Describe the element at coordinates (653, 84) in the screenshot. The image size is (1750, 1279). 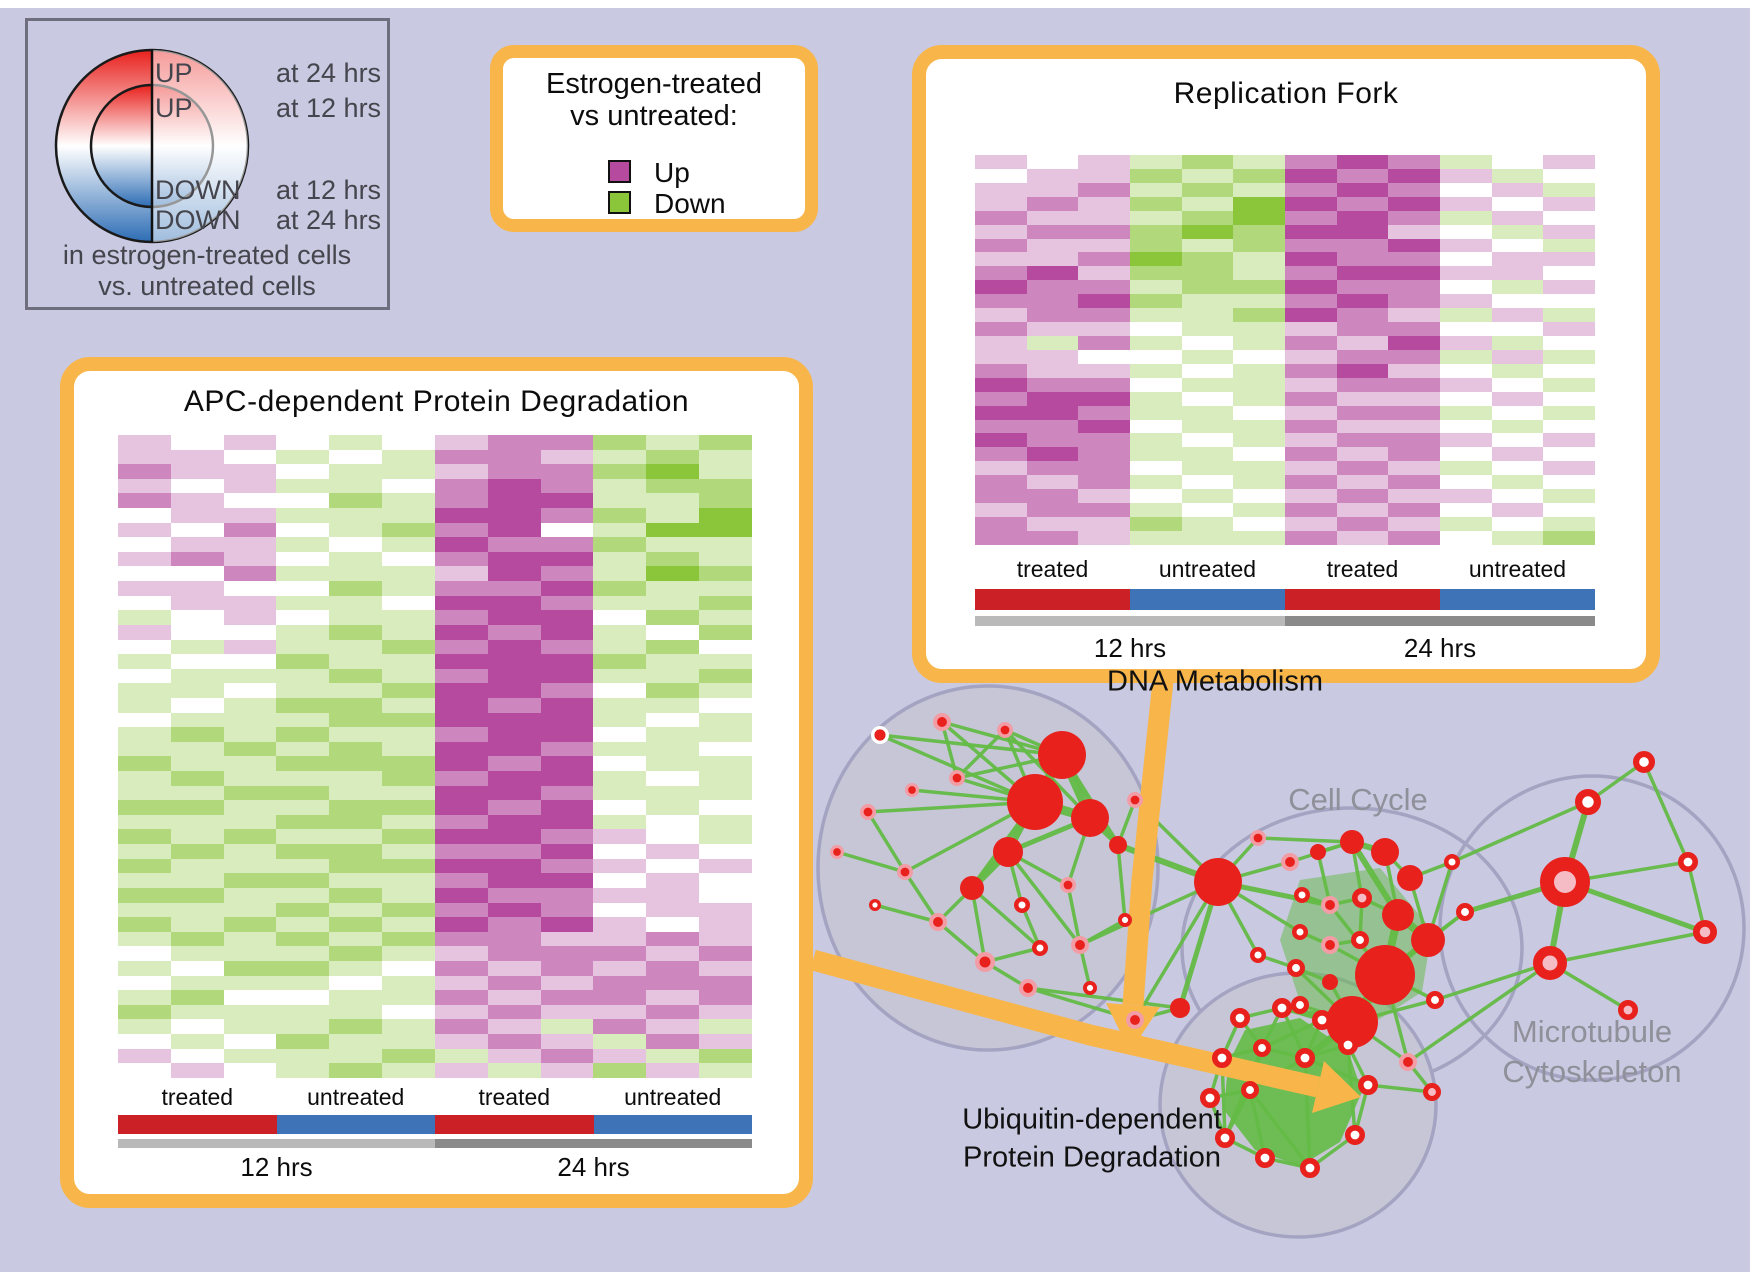
I see `color-legend-title-line1: Estrogen-treated` at that location.